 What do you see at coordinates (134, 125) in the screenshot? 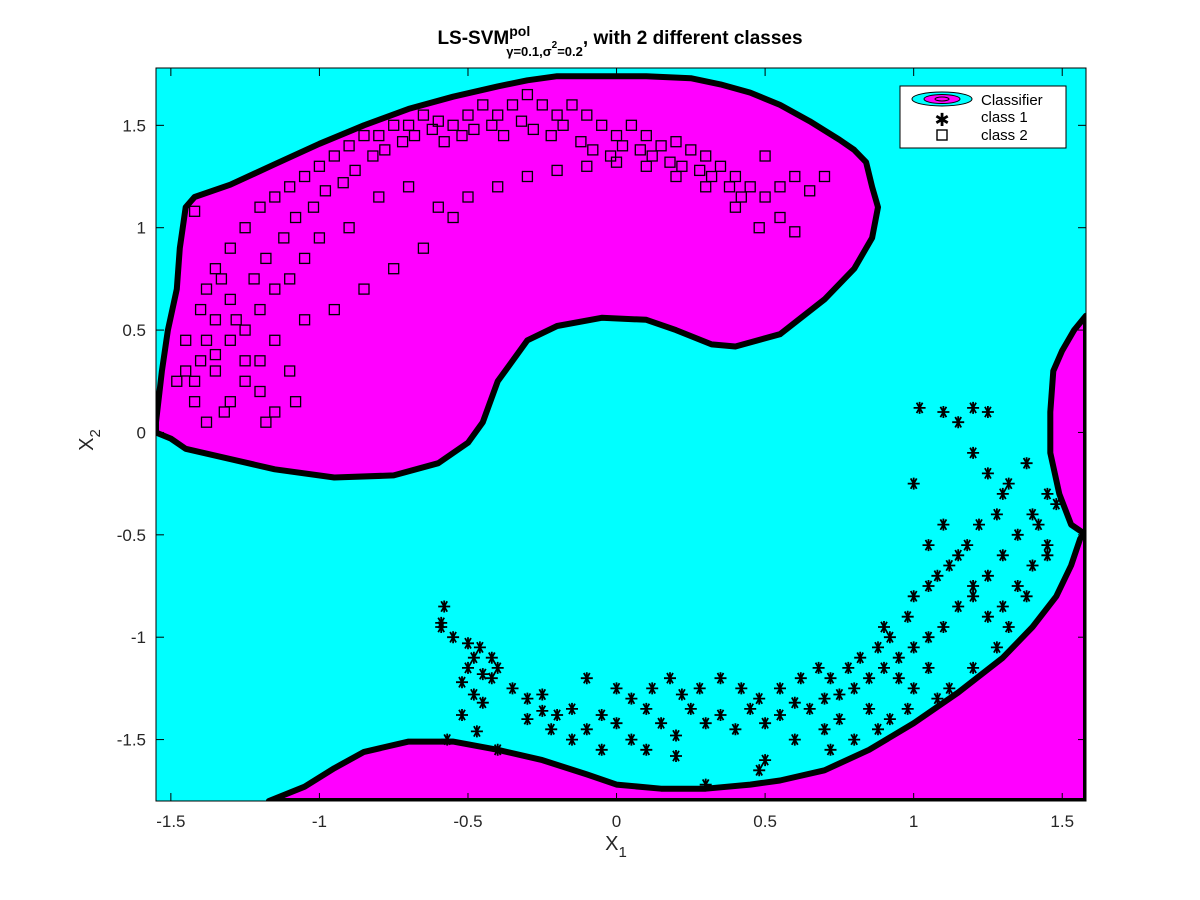
I see `y-tick-label: 1.5` at bounding box center [134, 125].